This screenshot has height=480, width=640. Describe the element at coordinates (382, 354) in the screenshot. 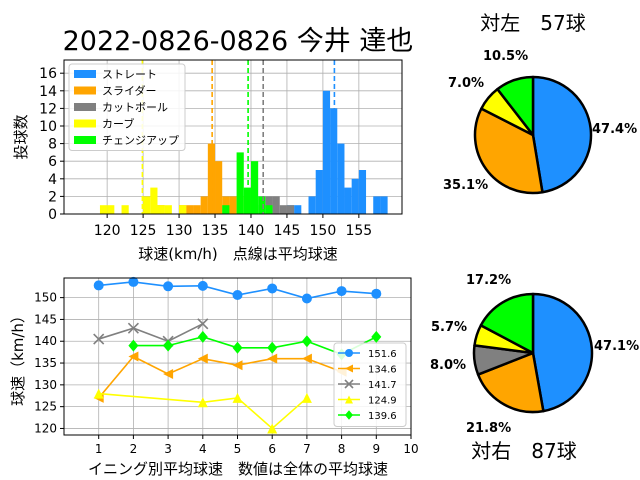

I see `inning-legend-label-0: 151.6` at that location.